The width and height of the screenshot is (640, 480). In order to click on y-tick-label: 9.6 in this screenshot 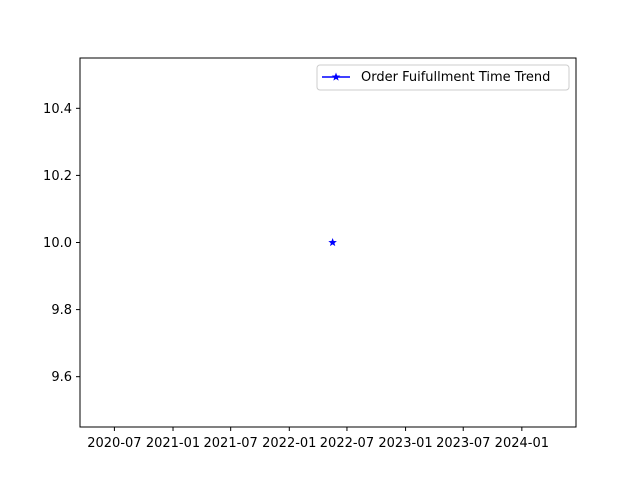, I will do `click(61, 377)`.